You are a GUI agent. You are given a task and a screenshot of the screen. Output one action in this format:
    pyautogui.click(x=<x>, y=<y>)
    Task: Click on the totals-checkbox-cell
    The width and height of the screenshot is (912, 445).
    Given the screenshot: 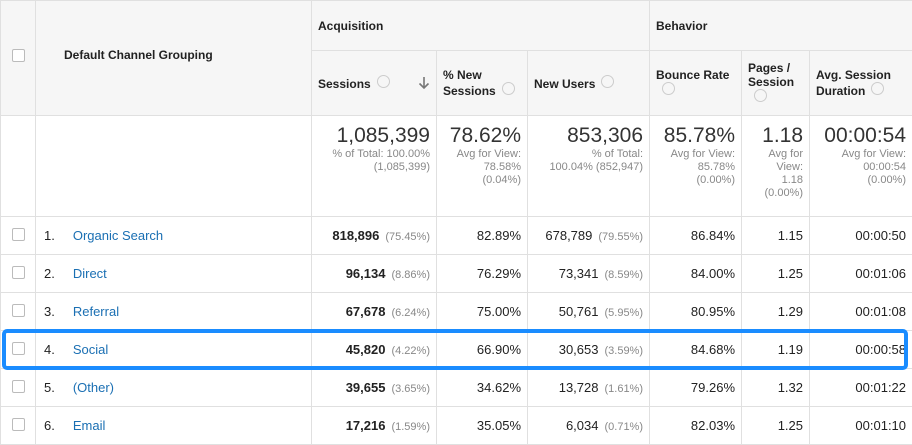 What is the action you would take?
    pyautogui.click(x=18, y=166)
    